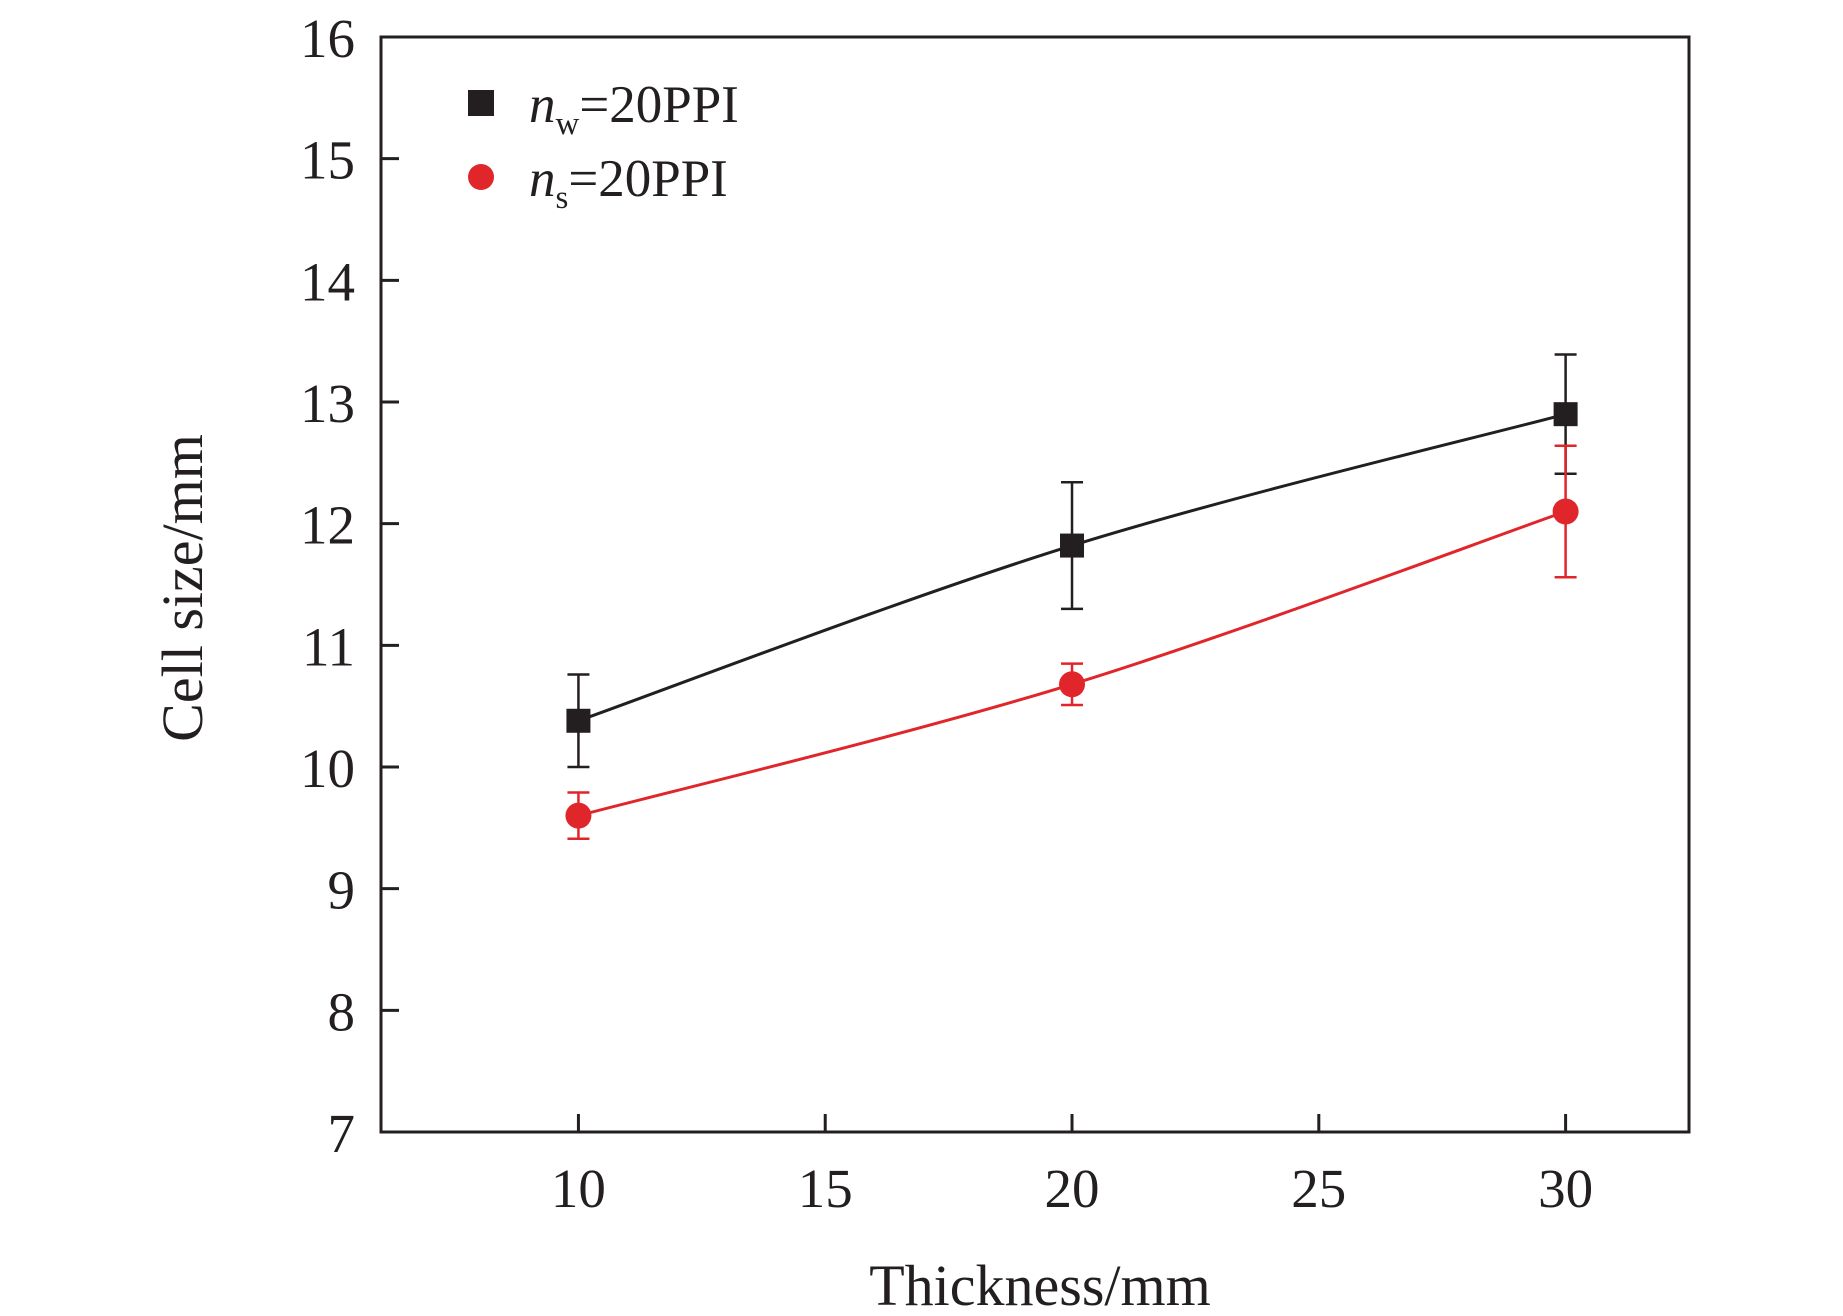 The height and width of the screenshot is (1316, 1843). I want to click on y-tick-label: 15, so click(327, 160).